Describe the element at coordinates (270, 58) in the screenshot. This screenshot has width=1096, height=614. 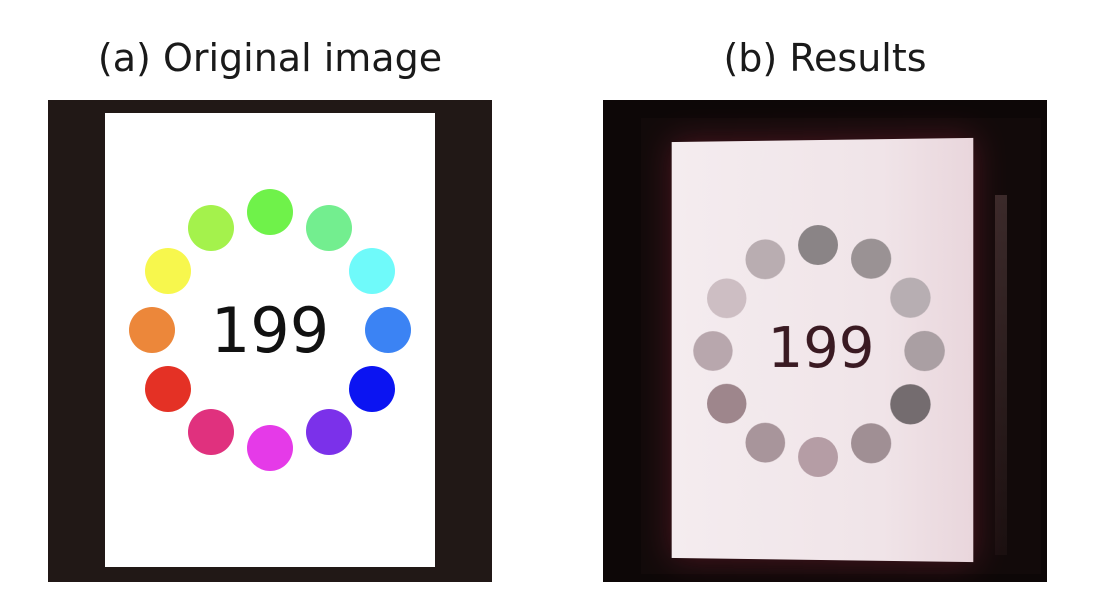
I see `panel-a-title: (a) Original image` at that location.